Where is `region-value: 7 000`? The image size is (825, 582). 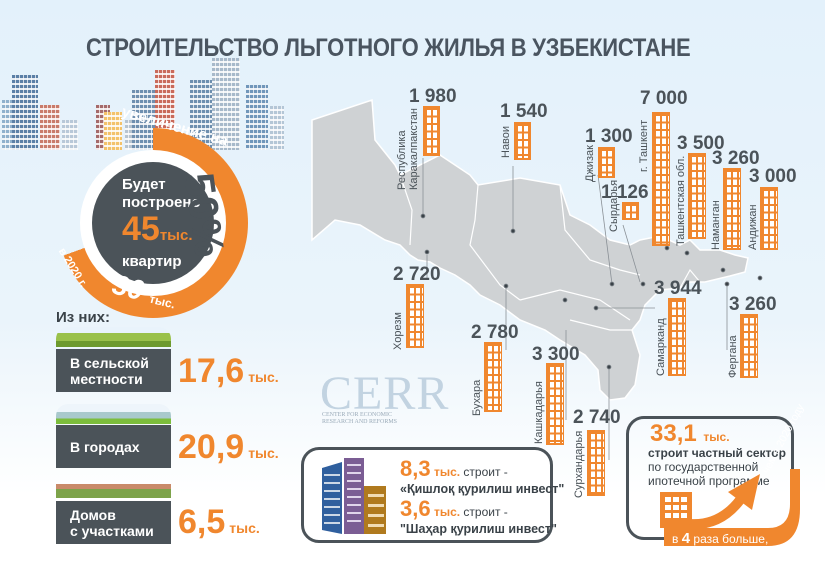 region-value: 7 000 is located at coordinates (664, 98).